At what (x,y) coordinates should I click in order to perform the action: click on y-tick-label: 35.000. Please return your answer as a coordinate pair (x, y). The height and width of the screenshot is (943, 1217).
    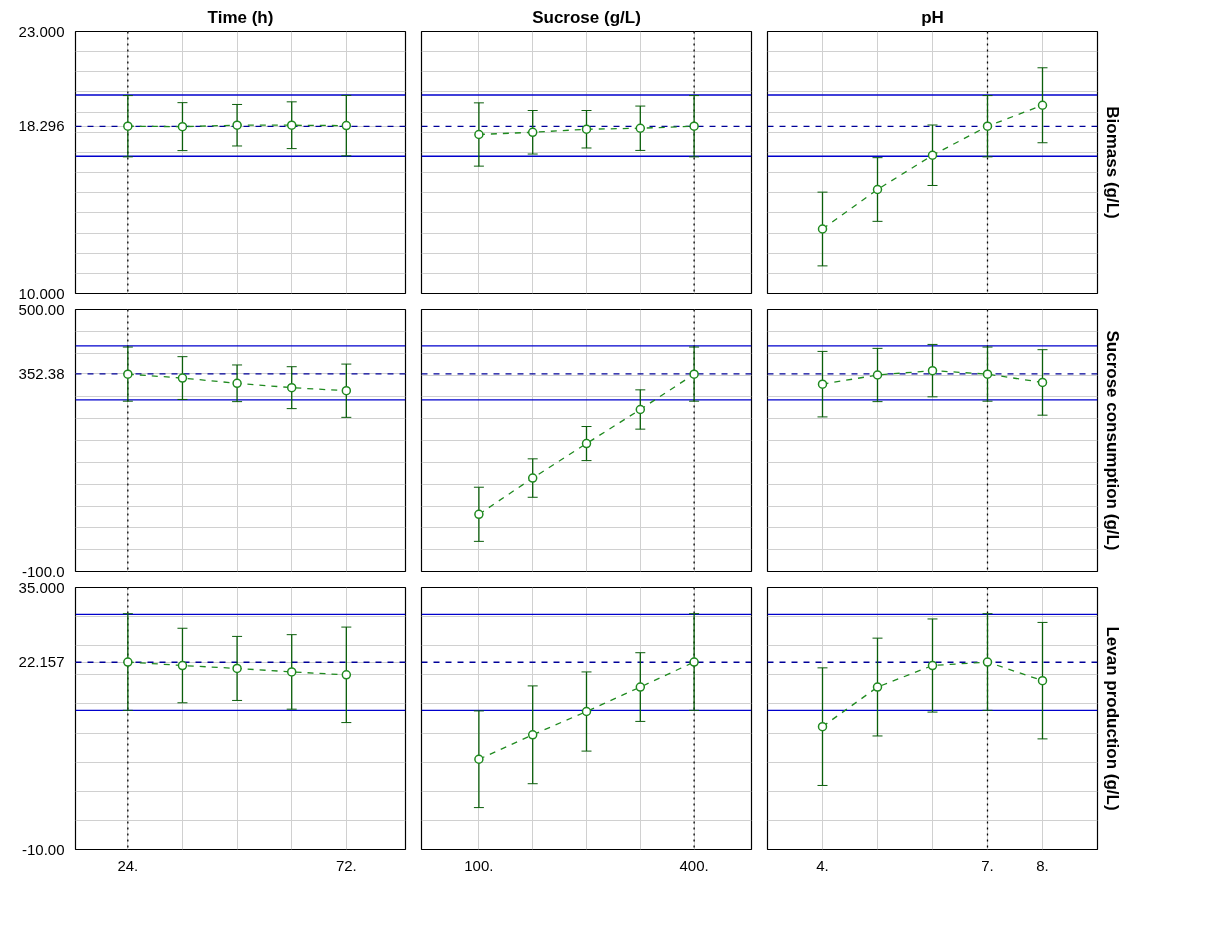
    Looking at the image, I should click on (41, 587).